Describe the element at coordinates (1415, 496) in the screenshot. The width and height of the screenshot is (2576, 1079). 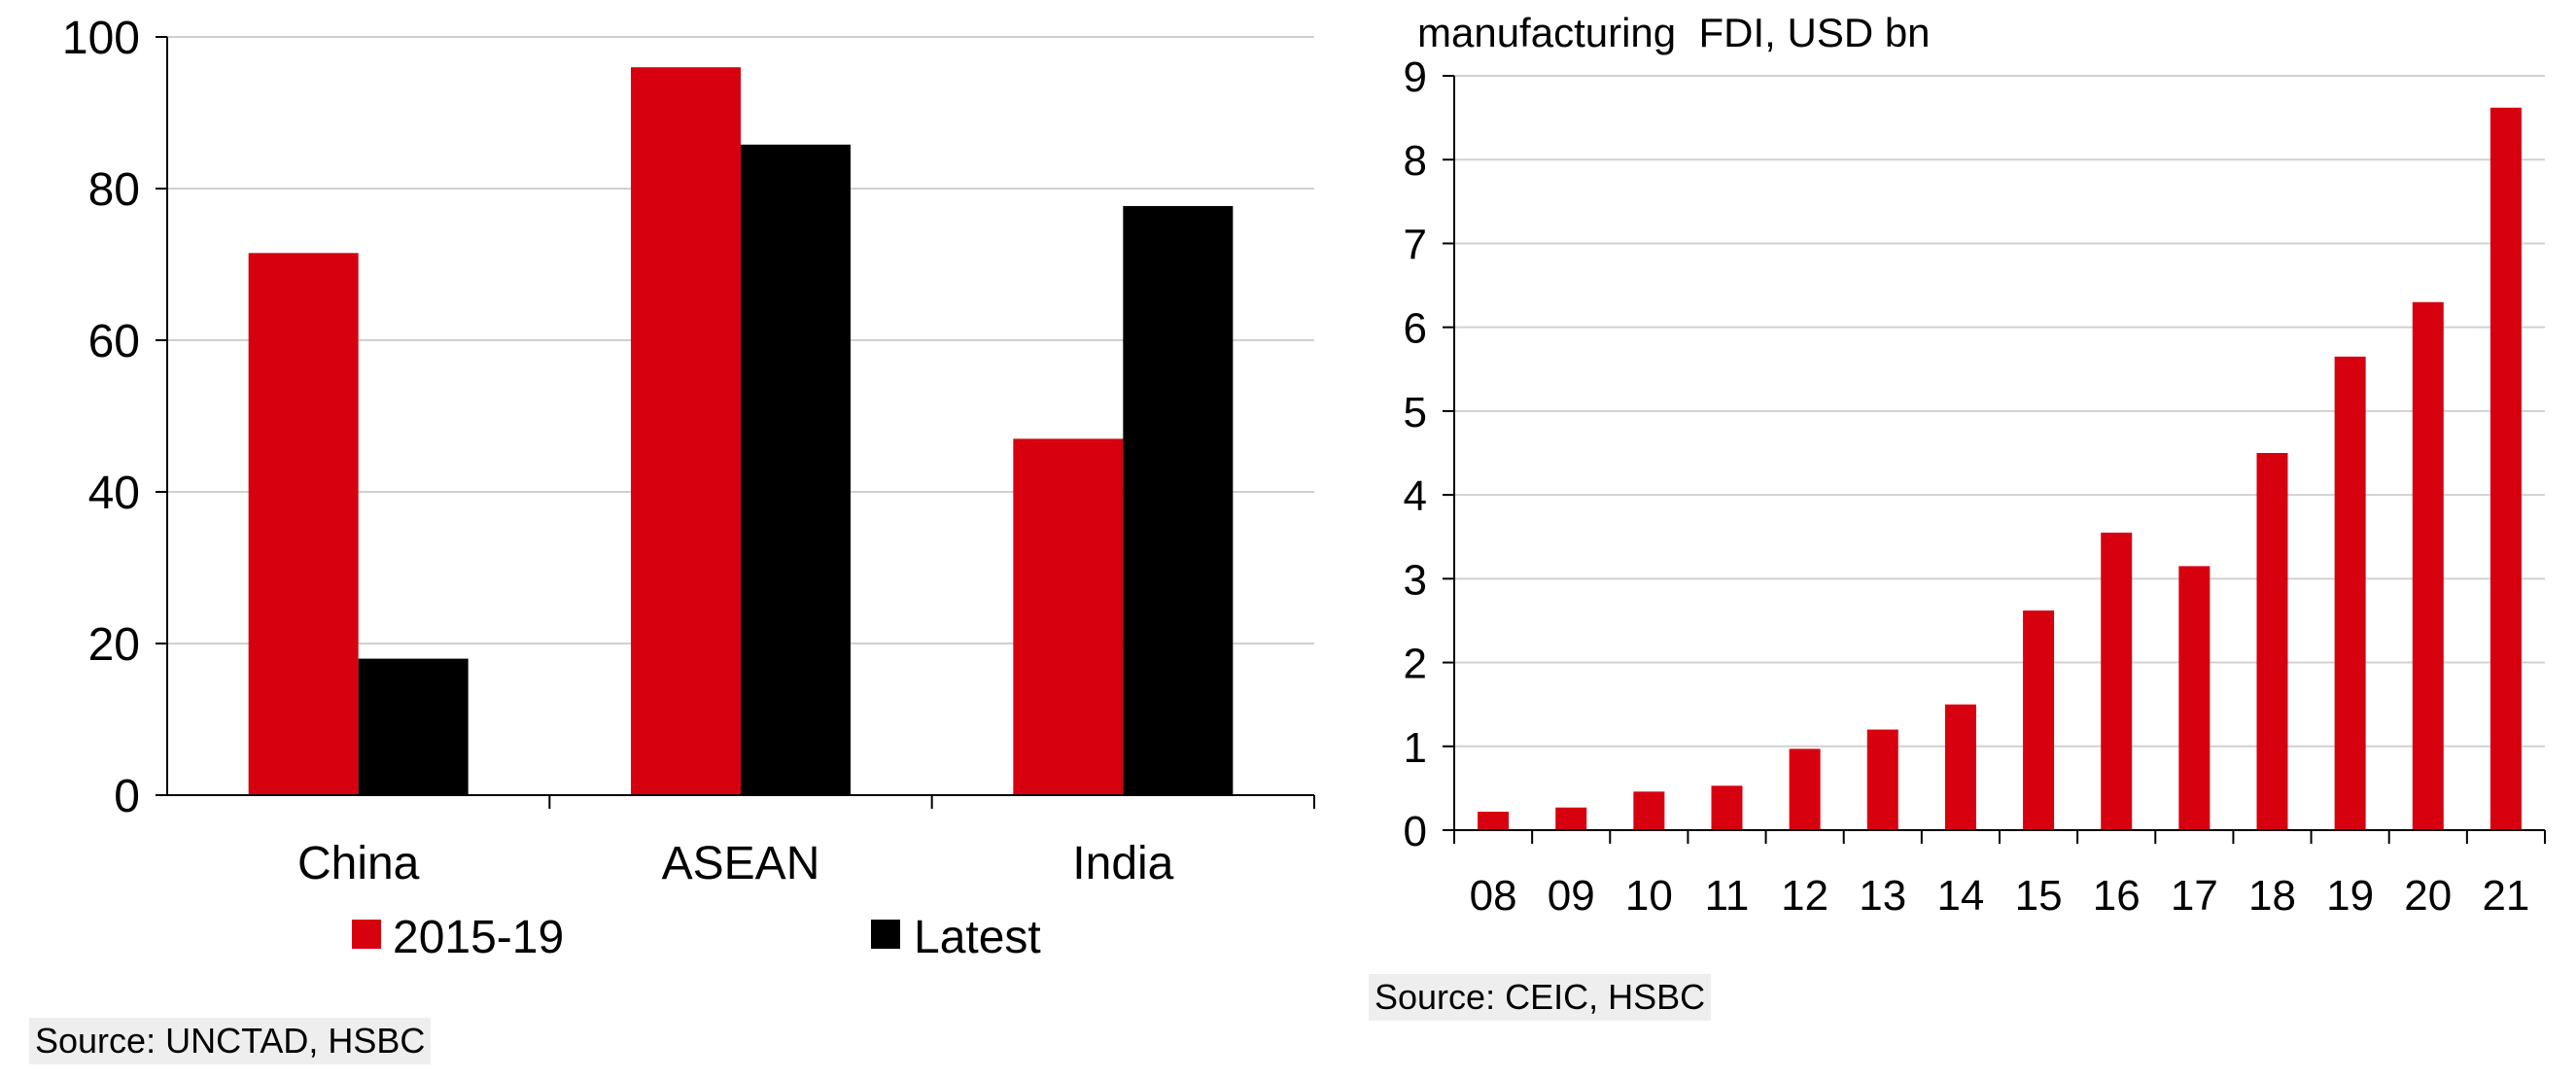
I see `right-y-tick-label: 4` at that location.